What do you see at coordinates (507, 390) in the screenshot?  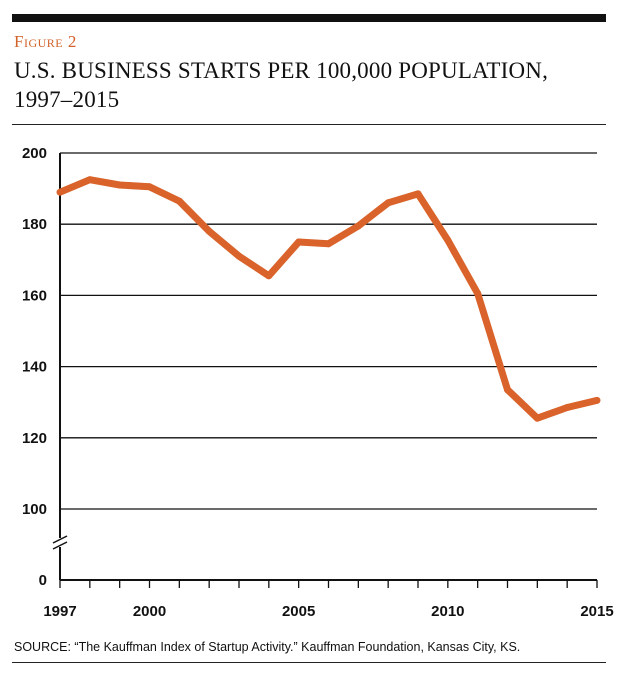 I see `data-point-2012` at bounding box center [507, 390].